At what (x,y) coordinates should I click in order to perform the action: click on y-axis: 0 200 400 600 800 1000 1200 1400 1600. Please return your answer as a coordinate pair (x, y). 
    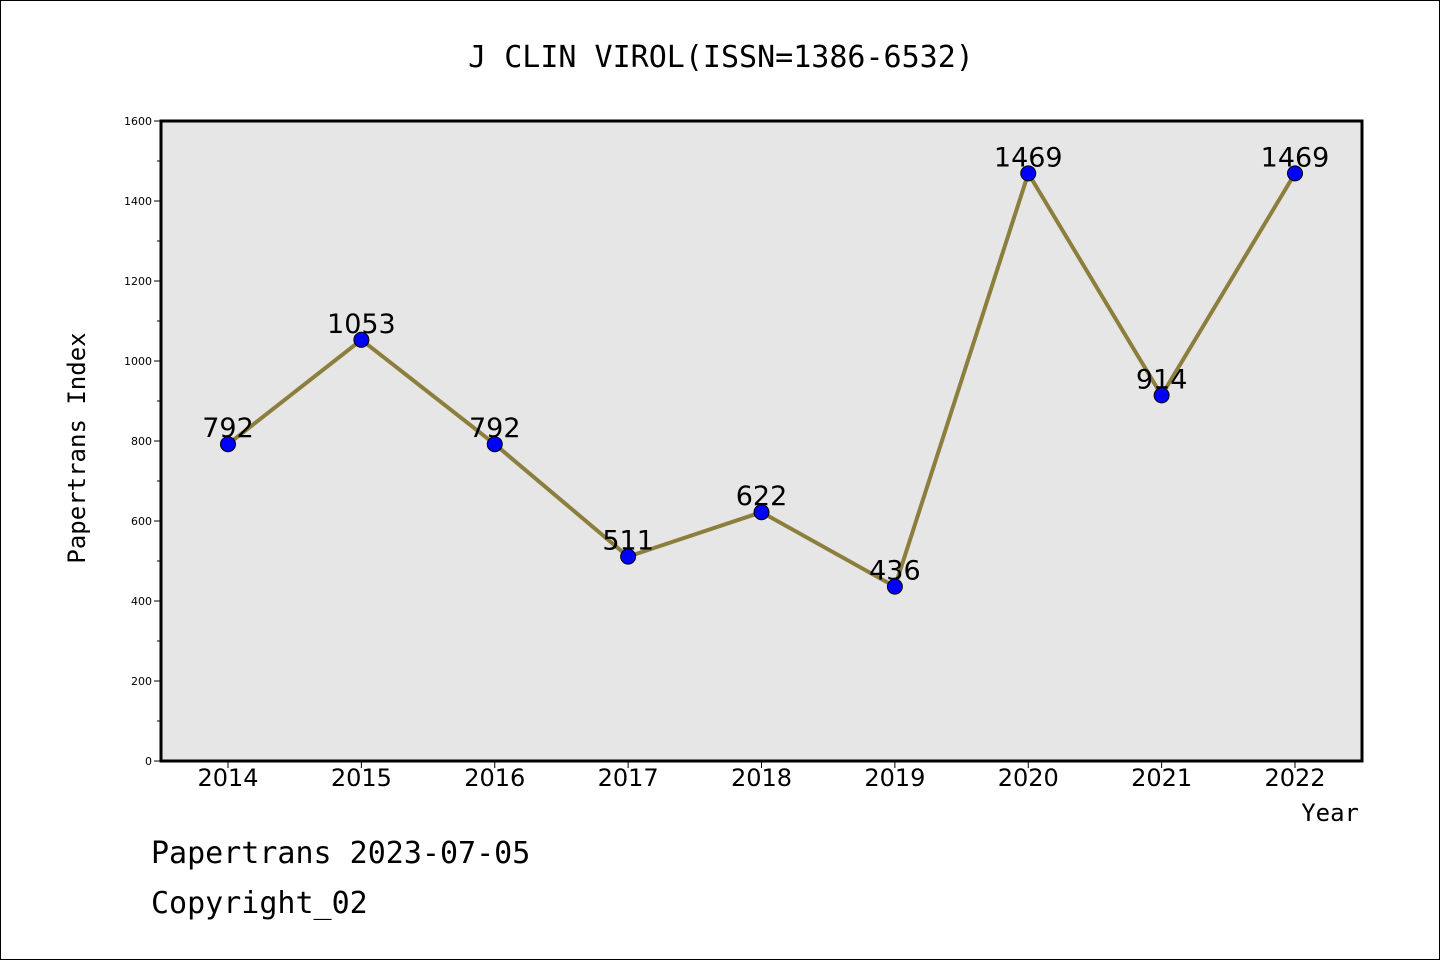
    Looking at the image, I should click on (142, 441).